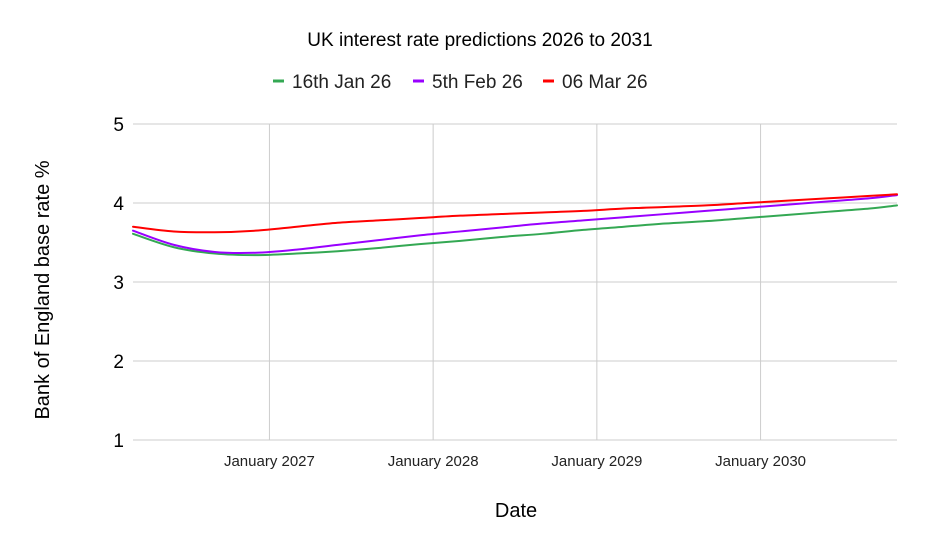 This screenshot has width=925, height=549. I want to click on legend: 16th Jan 26 5th Feb 26 06 Mar 26, so click(460, 82).